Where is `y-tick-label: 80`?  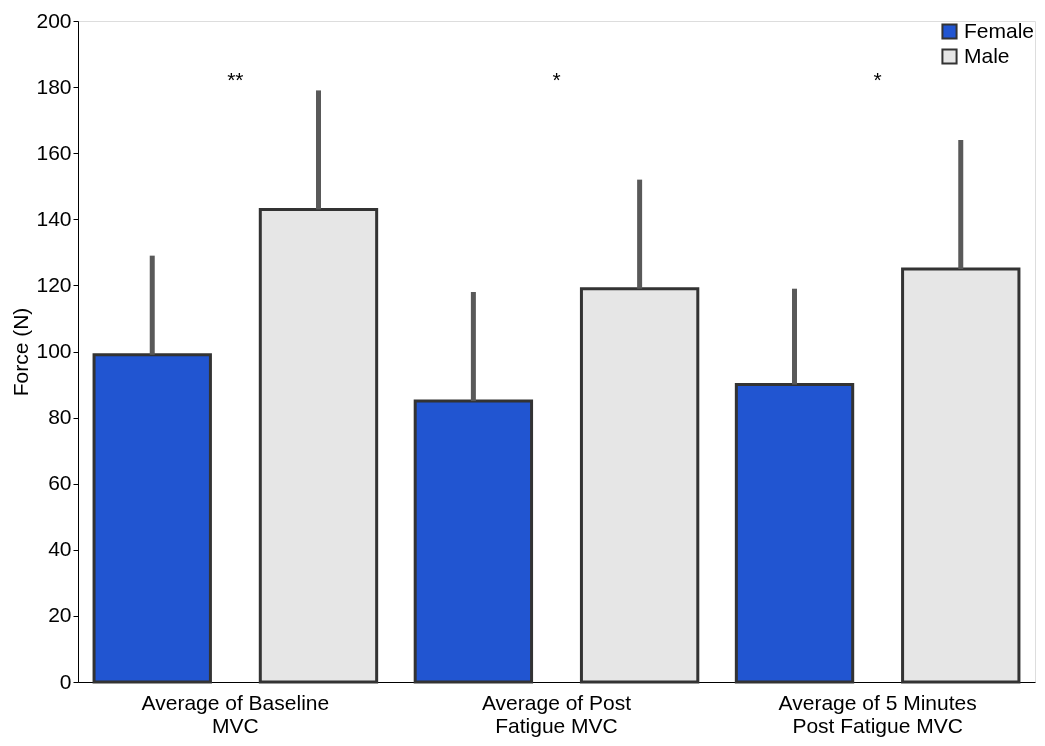
y-tick-label: 80 is located at coordinates (60, 417).